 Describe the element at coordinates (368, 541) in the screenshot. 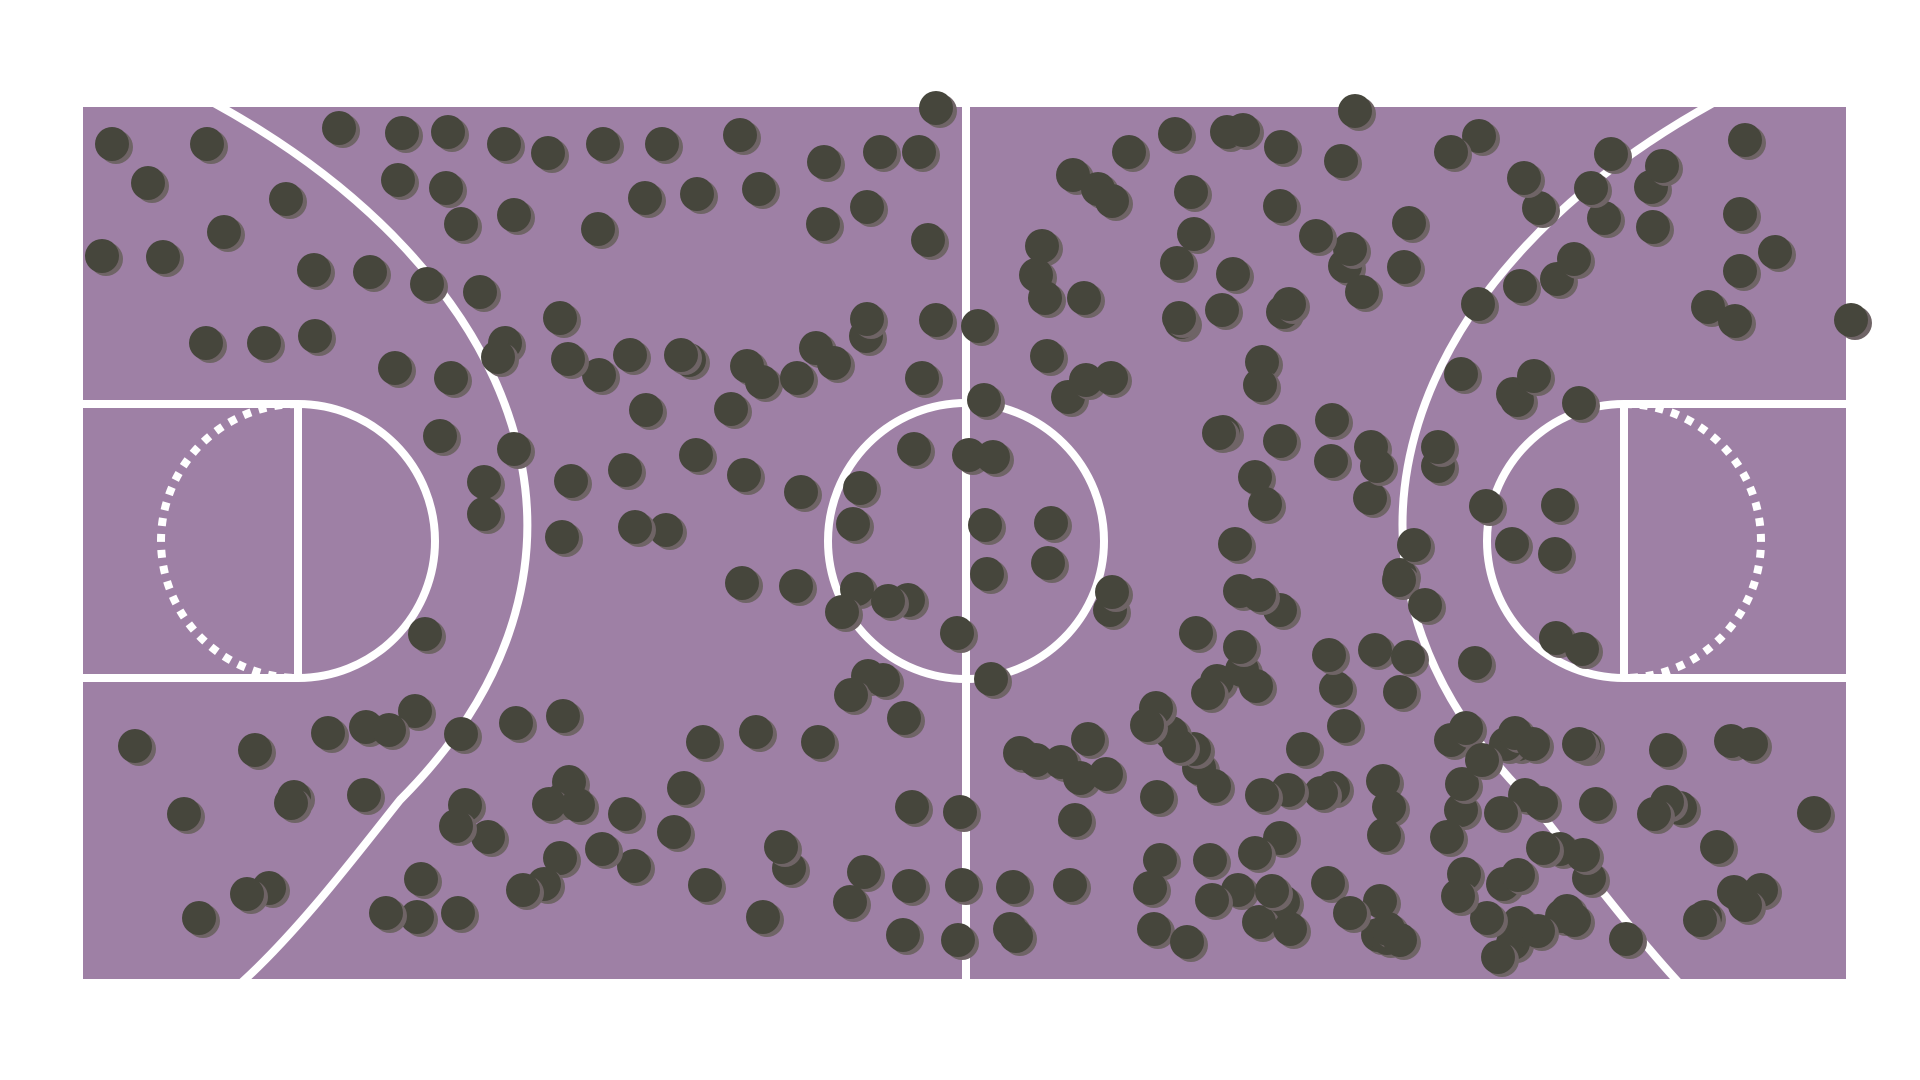

I see `free-throw-circle-left-solid` at that location.